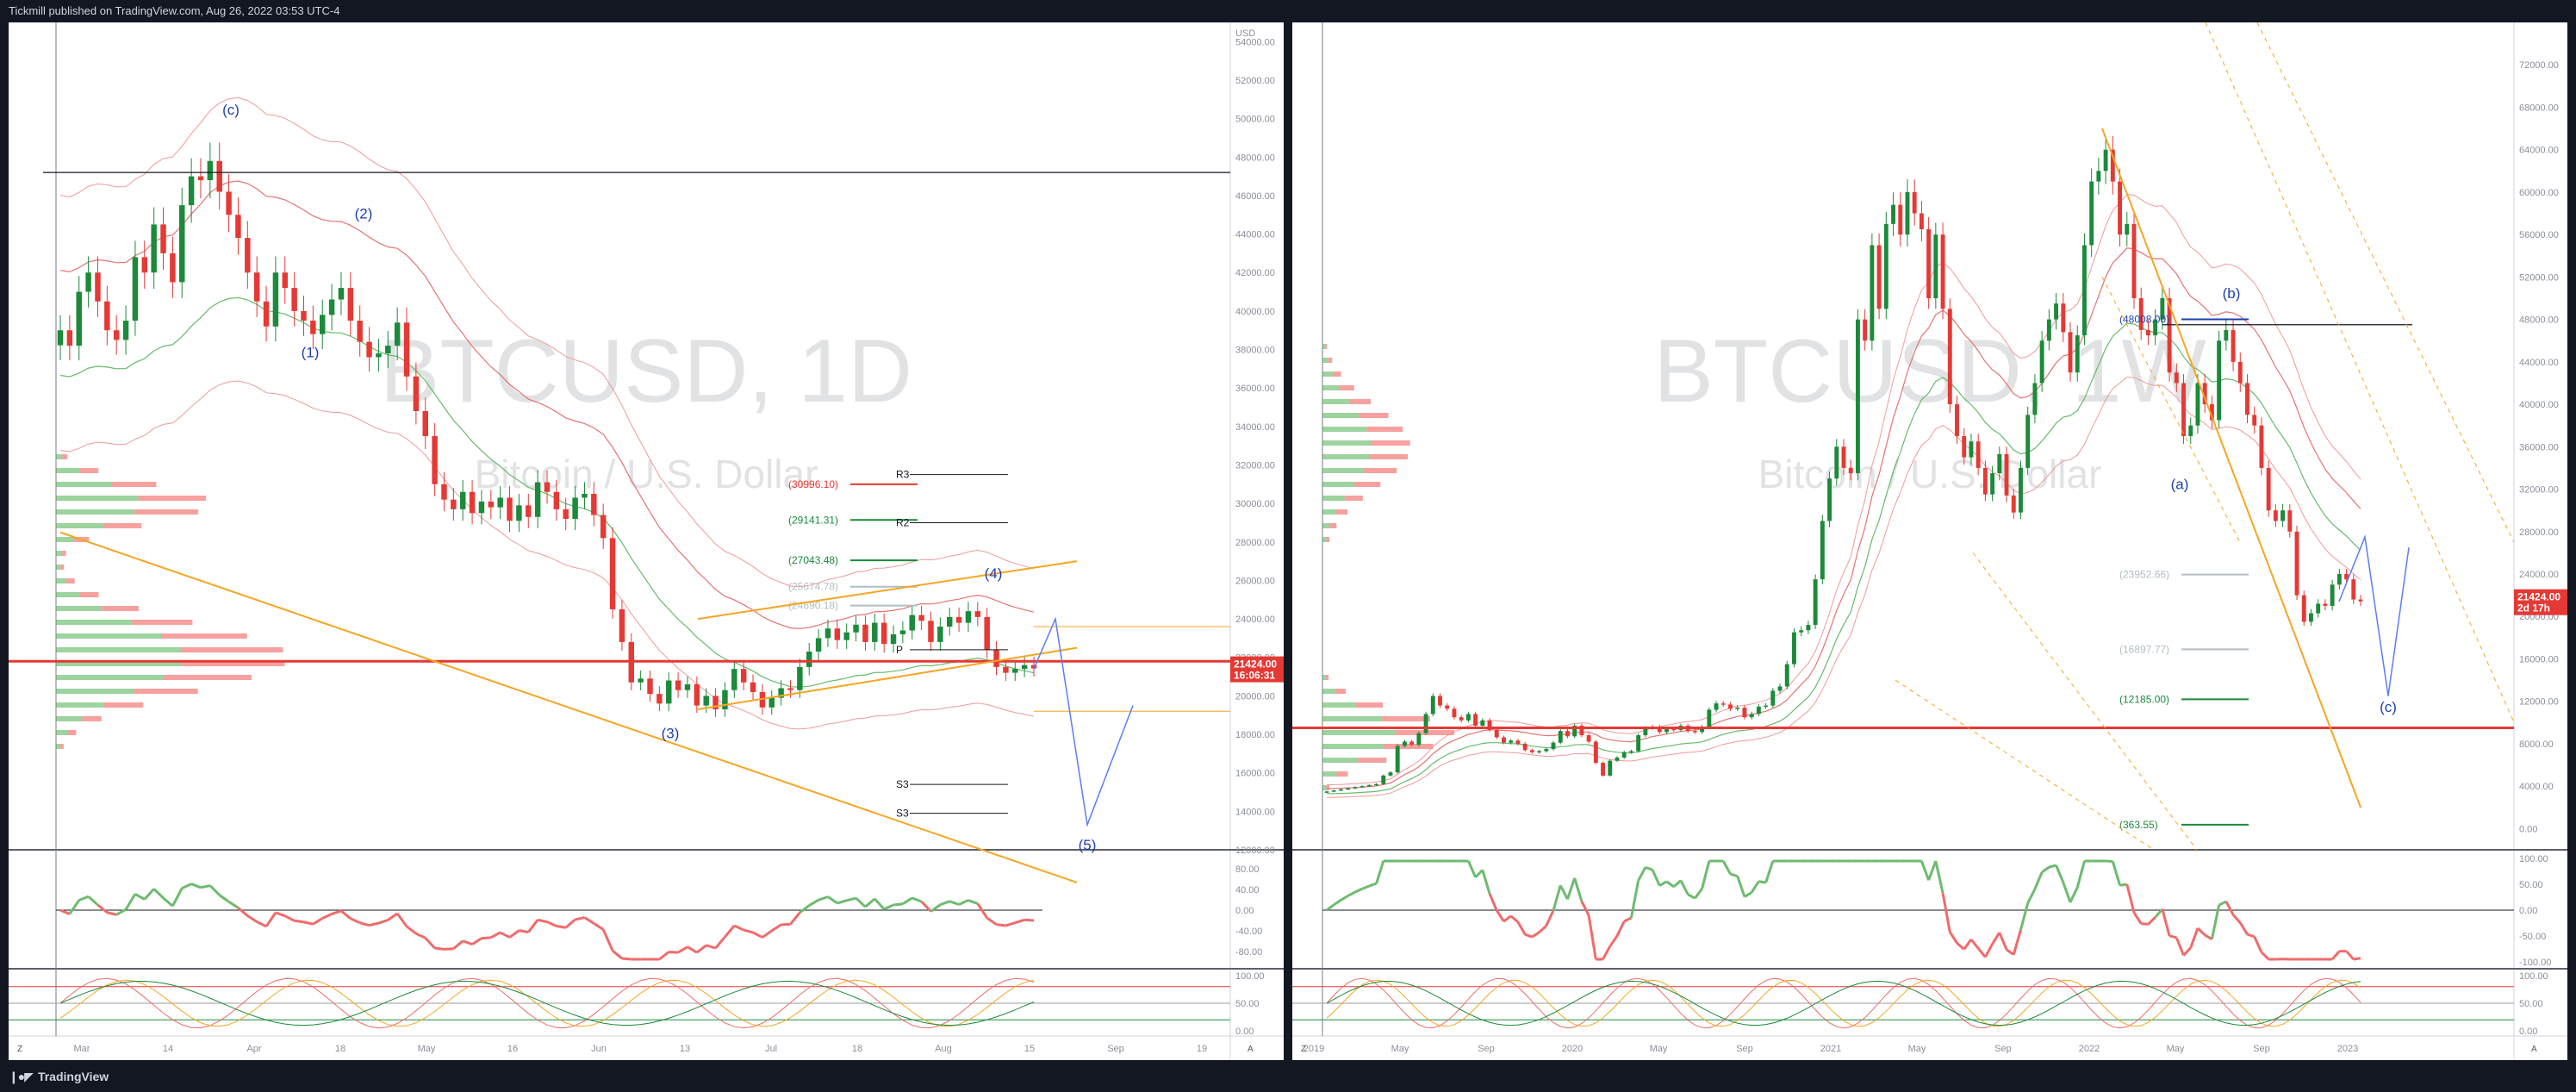 This screenshot has height=1092, width=2576. I want to click on last-price-value: 21424.00, so click(1256, 664).